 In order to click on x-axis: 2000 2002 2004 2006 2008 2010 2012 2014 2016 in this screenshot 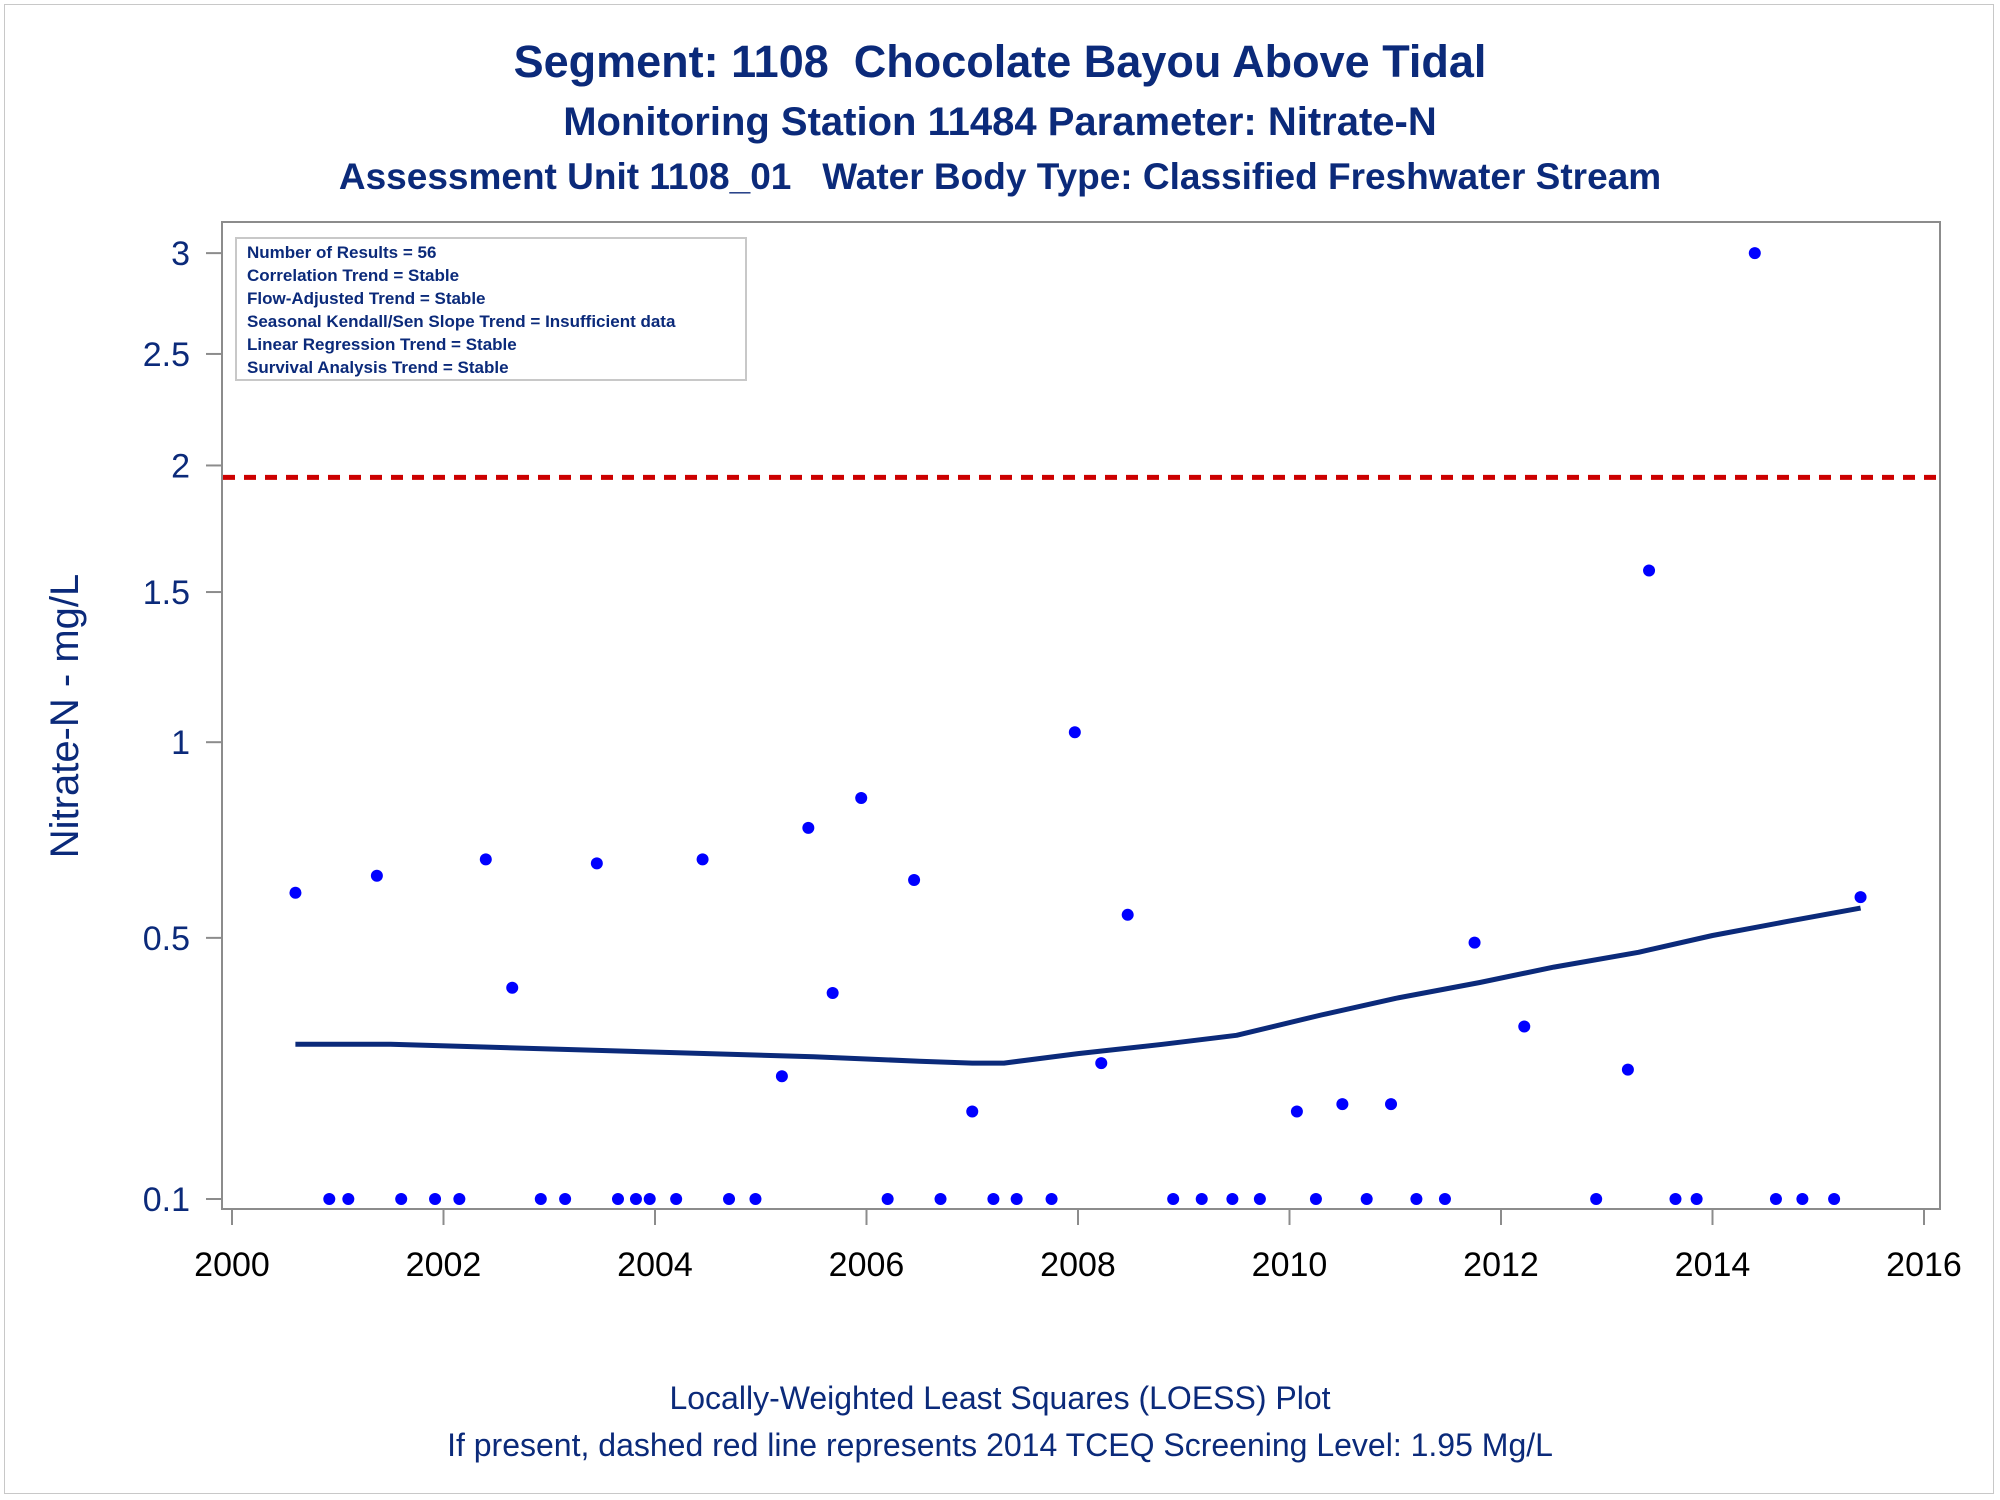, I will do `click(1078, 1246)`.